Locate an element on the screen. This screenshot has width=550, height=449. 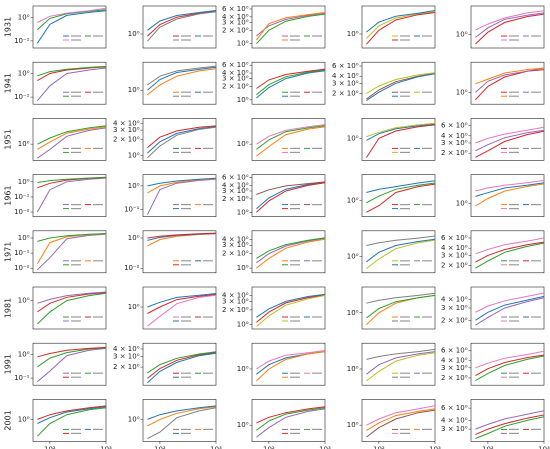
row-label: 1951 is located at coordinates (8, 139).